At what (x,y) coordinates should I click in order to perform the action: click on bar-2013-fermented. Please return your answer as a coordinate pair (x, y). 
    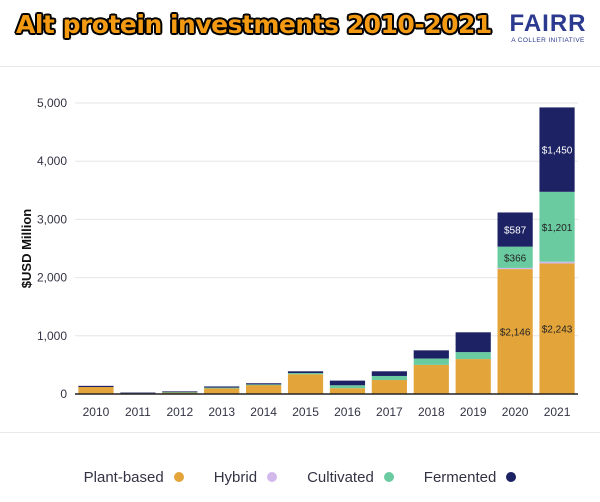
    Looking at the image, I should click on (222, 387).